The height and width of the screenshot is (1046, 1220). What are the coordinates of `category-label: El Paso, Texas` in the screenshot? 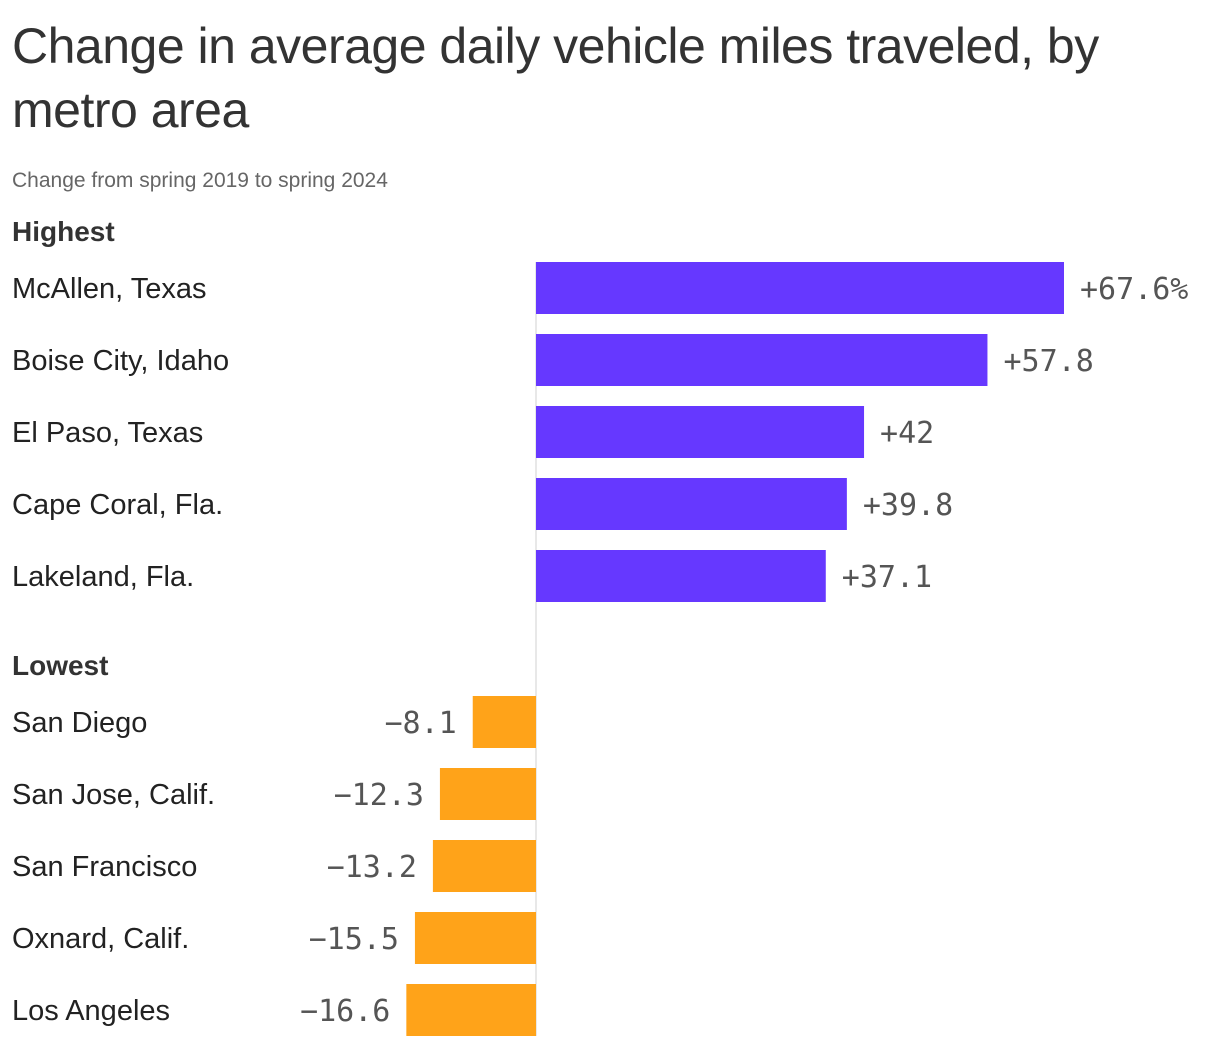 It's located at (107, 433).